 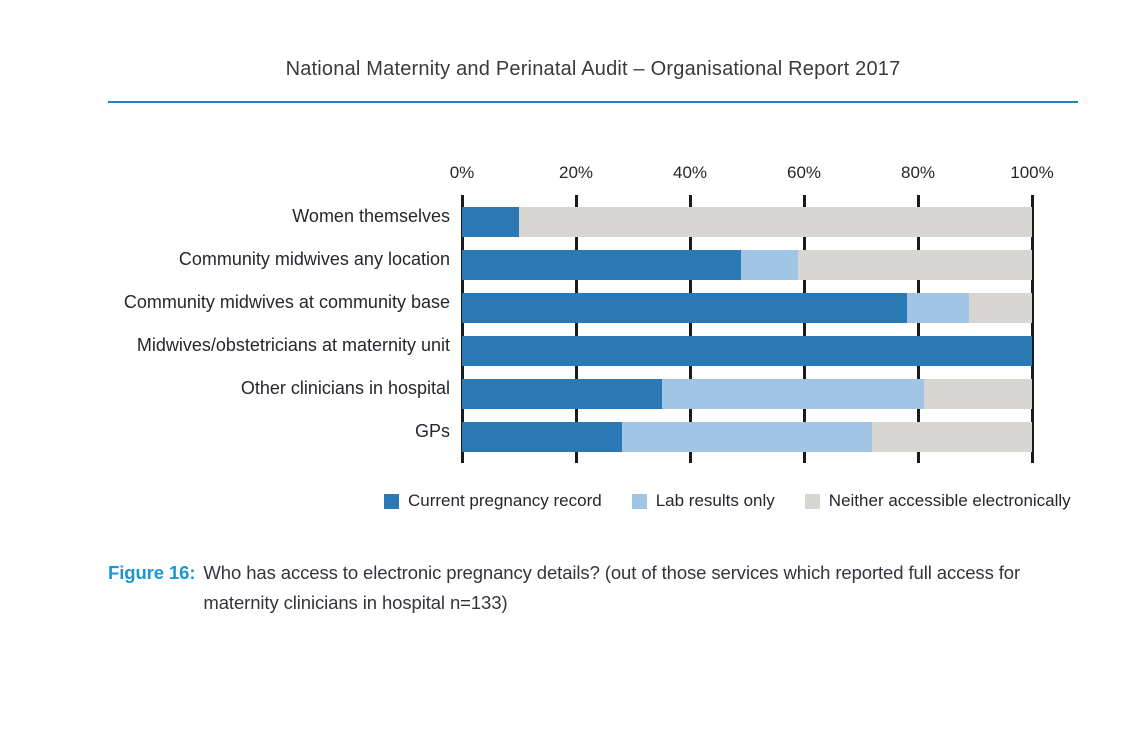 I want to click on x-tick-label: 100%, so click(x=1032, y=172).